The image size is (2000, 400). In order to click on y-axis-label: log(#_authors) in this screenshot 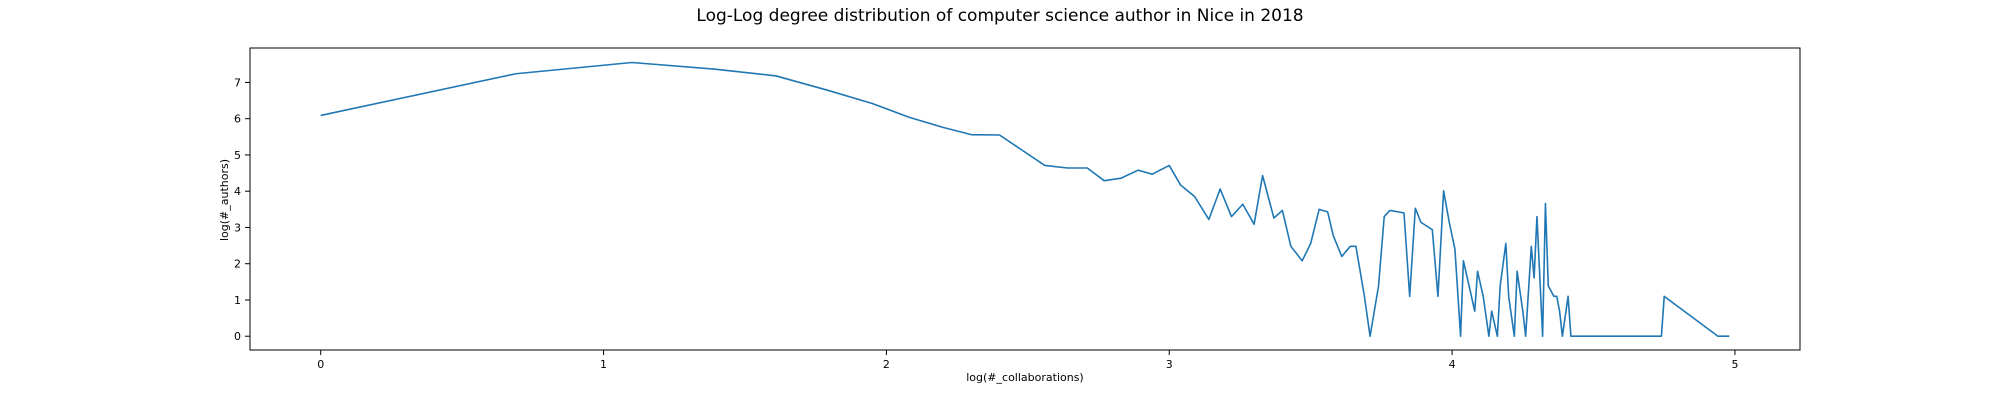, I will do `click(224, 200)`.